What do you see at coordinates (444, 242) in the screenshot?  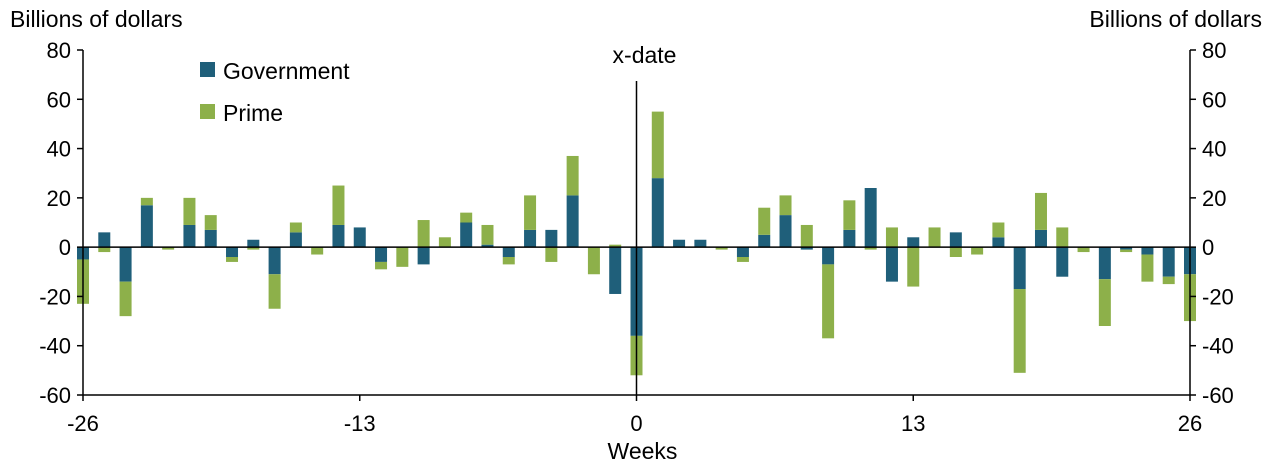 I see `bar-prime-week--9` at bounding box center [444, 242].